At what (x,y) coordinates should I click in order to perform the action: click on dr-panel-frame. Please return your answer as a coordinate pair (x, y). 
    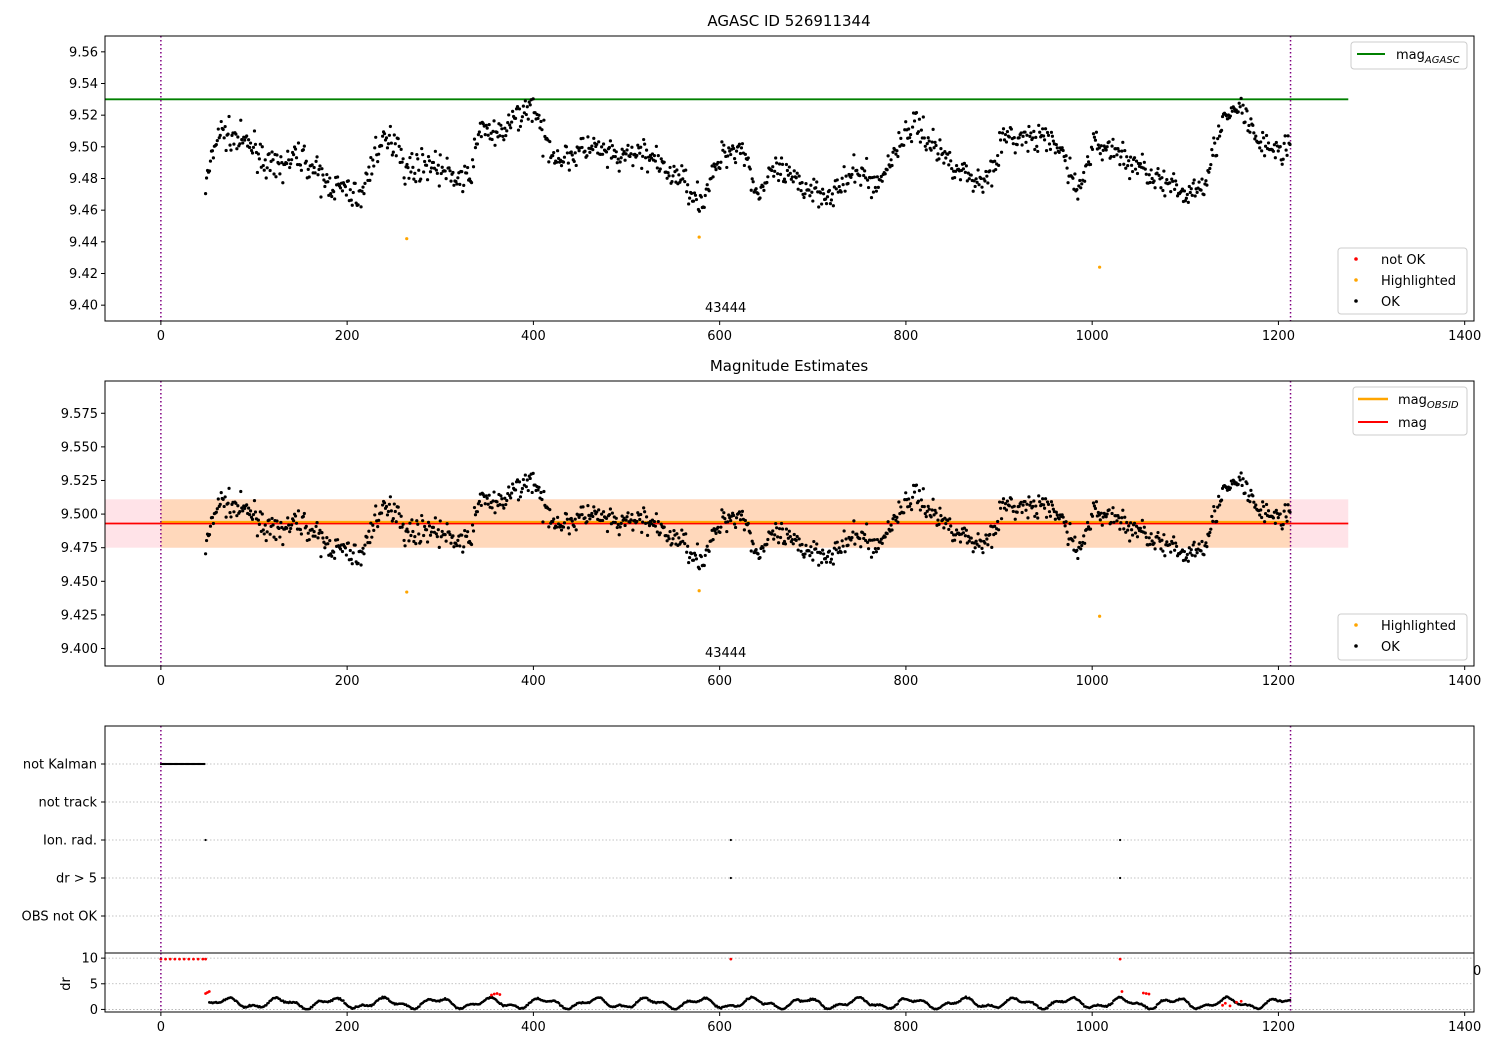
    Looking at the image, I should click on (789, 982).